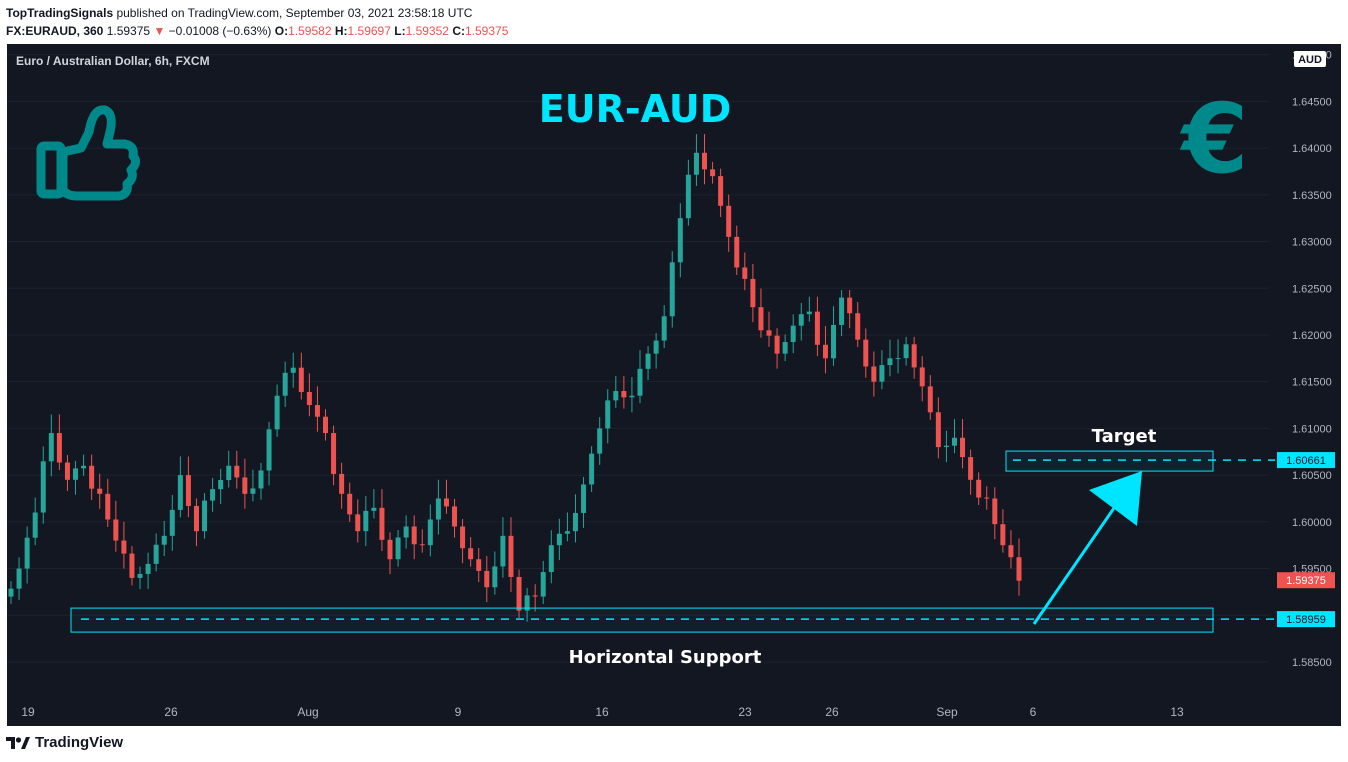 The height and width of the screenshot is (762, 1348). What do you see at coordinates (64, 742) in the screenshot?
I see `tradingview-brand: TradingView` at bounding box center [64, 742].